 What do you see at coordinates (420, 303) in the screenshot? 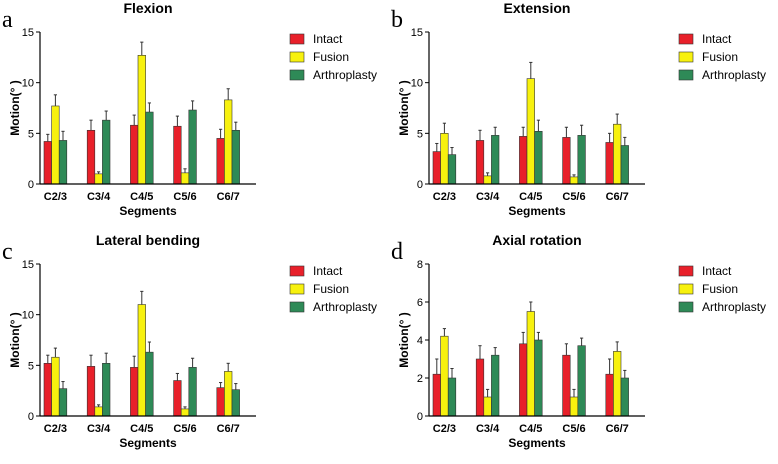
I see `y-tick-label: 6` at bounding box center [420, 303].